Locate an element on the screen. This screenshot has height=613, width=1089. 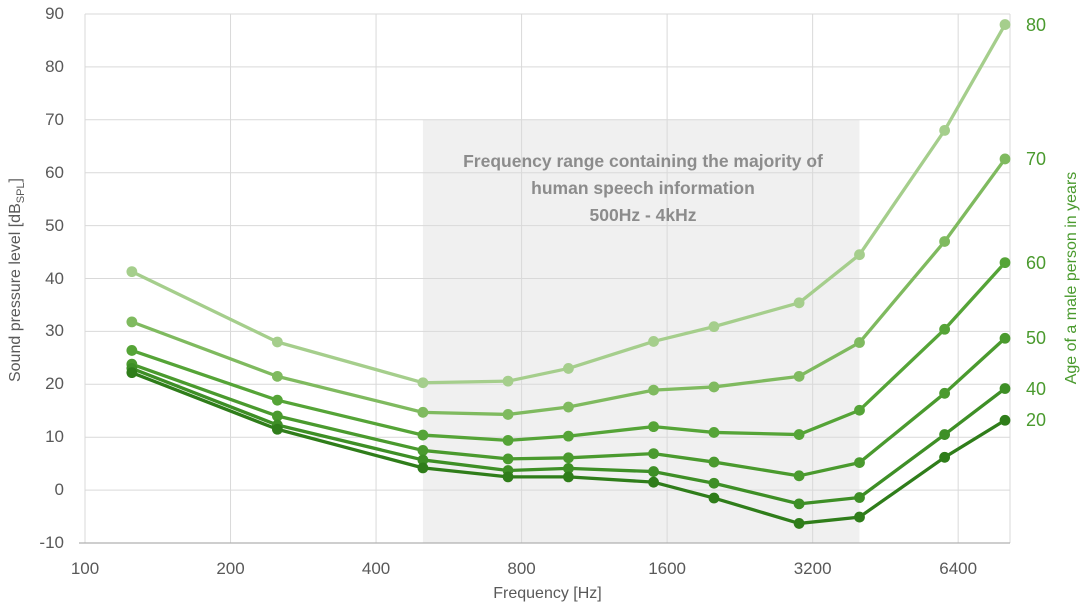
age-label-80: 80 is located at coordinates (1036, 24).